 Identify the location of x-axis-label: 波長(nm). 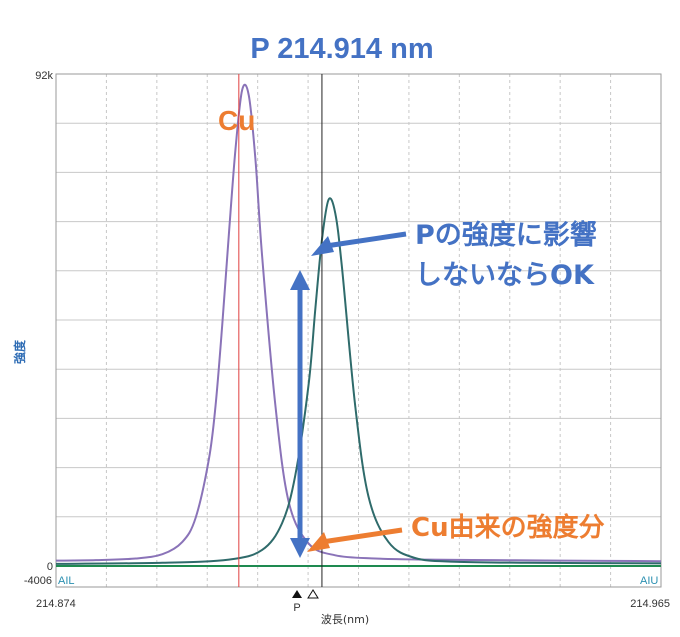
(345, 619).